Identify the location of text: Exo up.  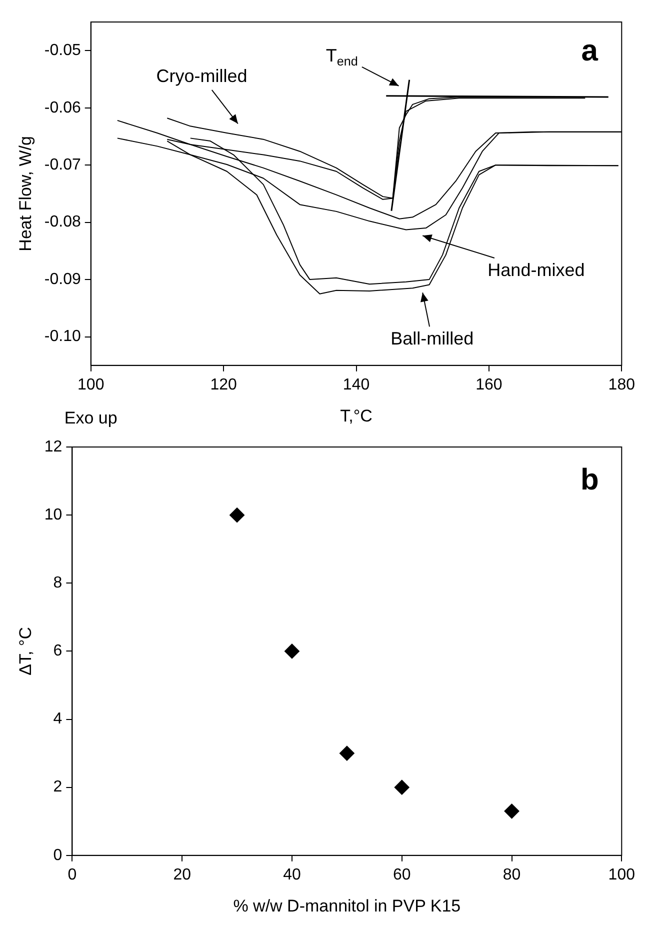
(91, 418).